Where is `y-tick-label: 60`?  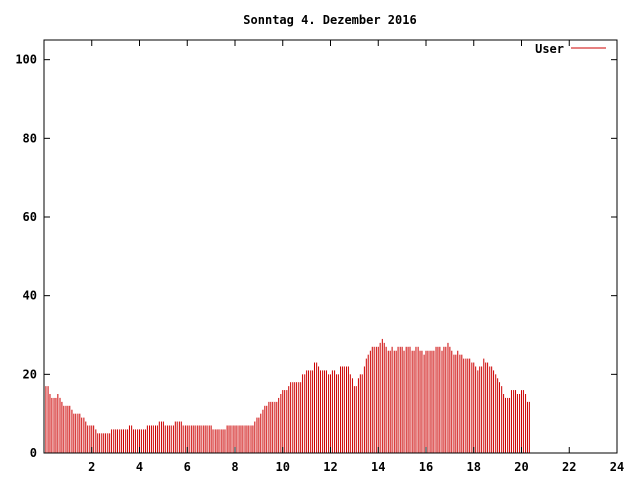 y-tick-label: 60 is located at coordinates (30, 217).